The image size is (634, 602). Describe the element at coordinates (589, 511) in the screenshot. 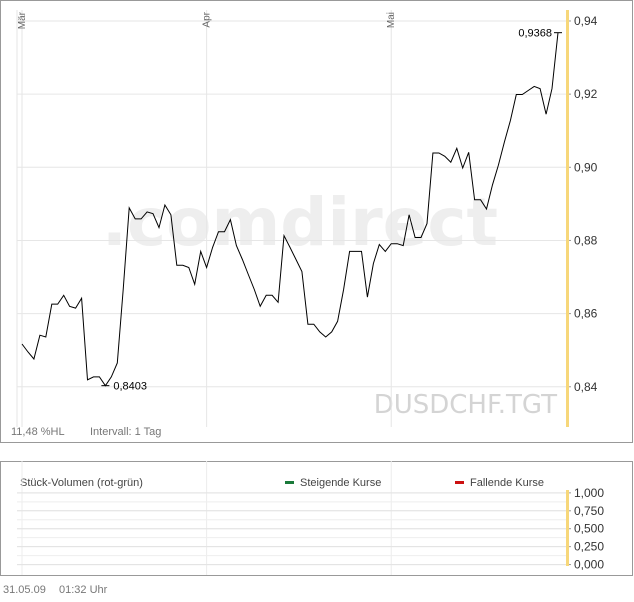

I see `y-tick-label: 0,750` at that location.